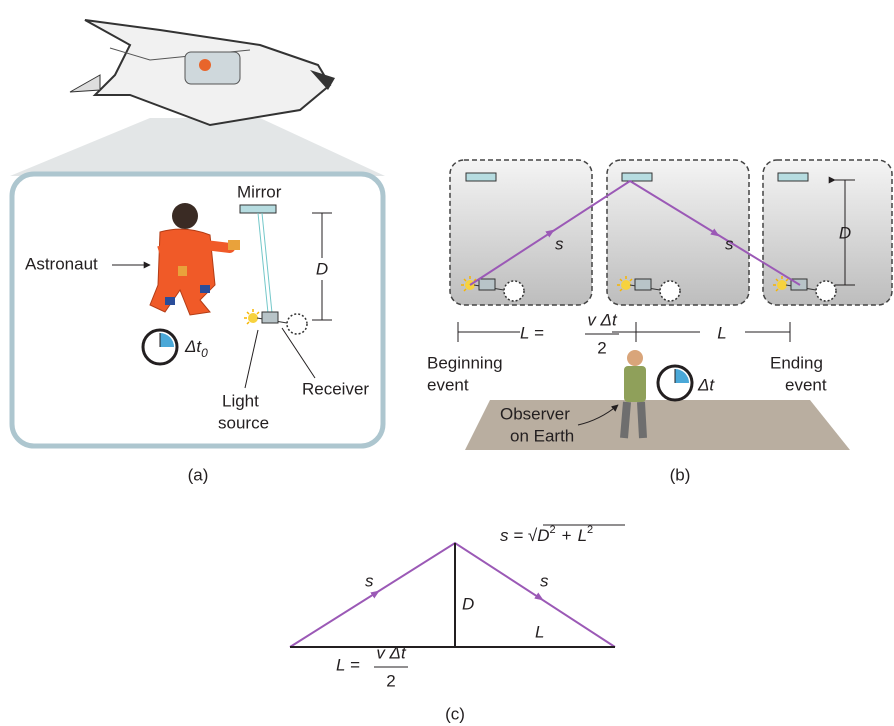 The height and width of the screenshot is (726, 894). What do you see at coordinates (61, 263) in the screenshot?
I see `label: Astronaut` at bounding box center [61, 263].